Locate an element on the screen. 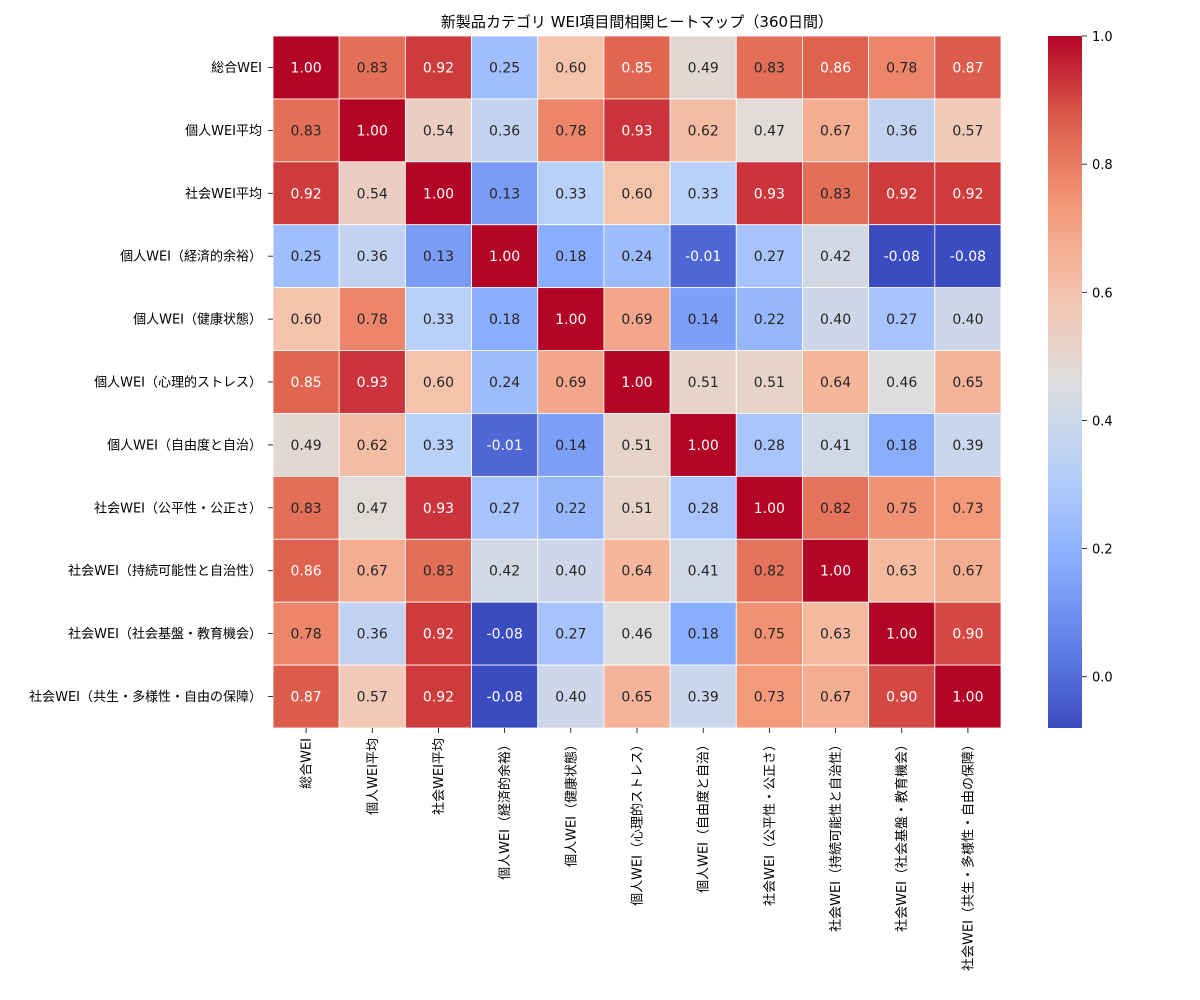 The image size is (1200, 1000). y-tick-label: 社会WEI（共生・多様性・自由の保障） is located at coordinates (145, 697).